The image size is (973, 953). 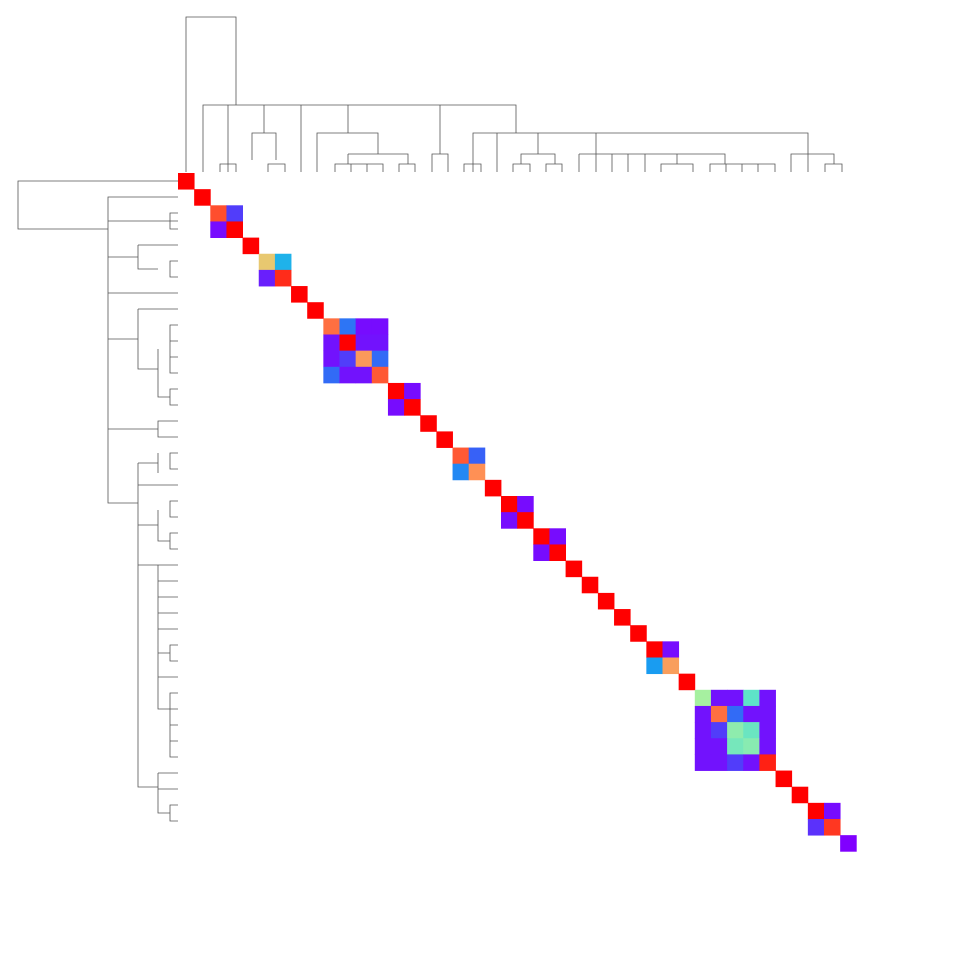 I want to click on row-dendro-link-b1, so click(x=157, y=620).